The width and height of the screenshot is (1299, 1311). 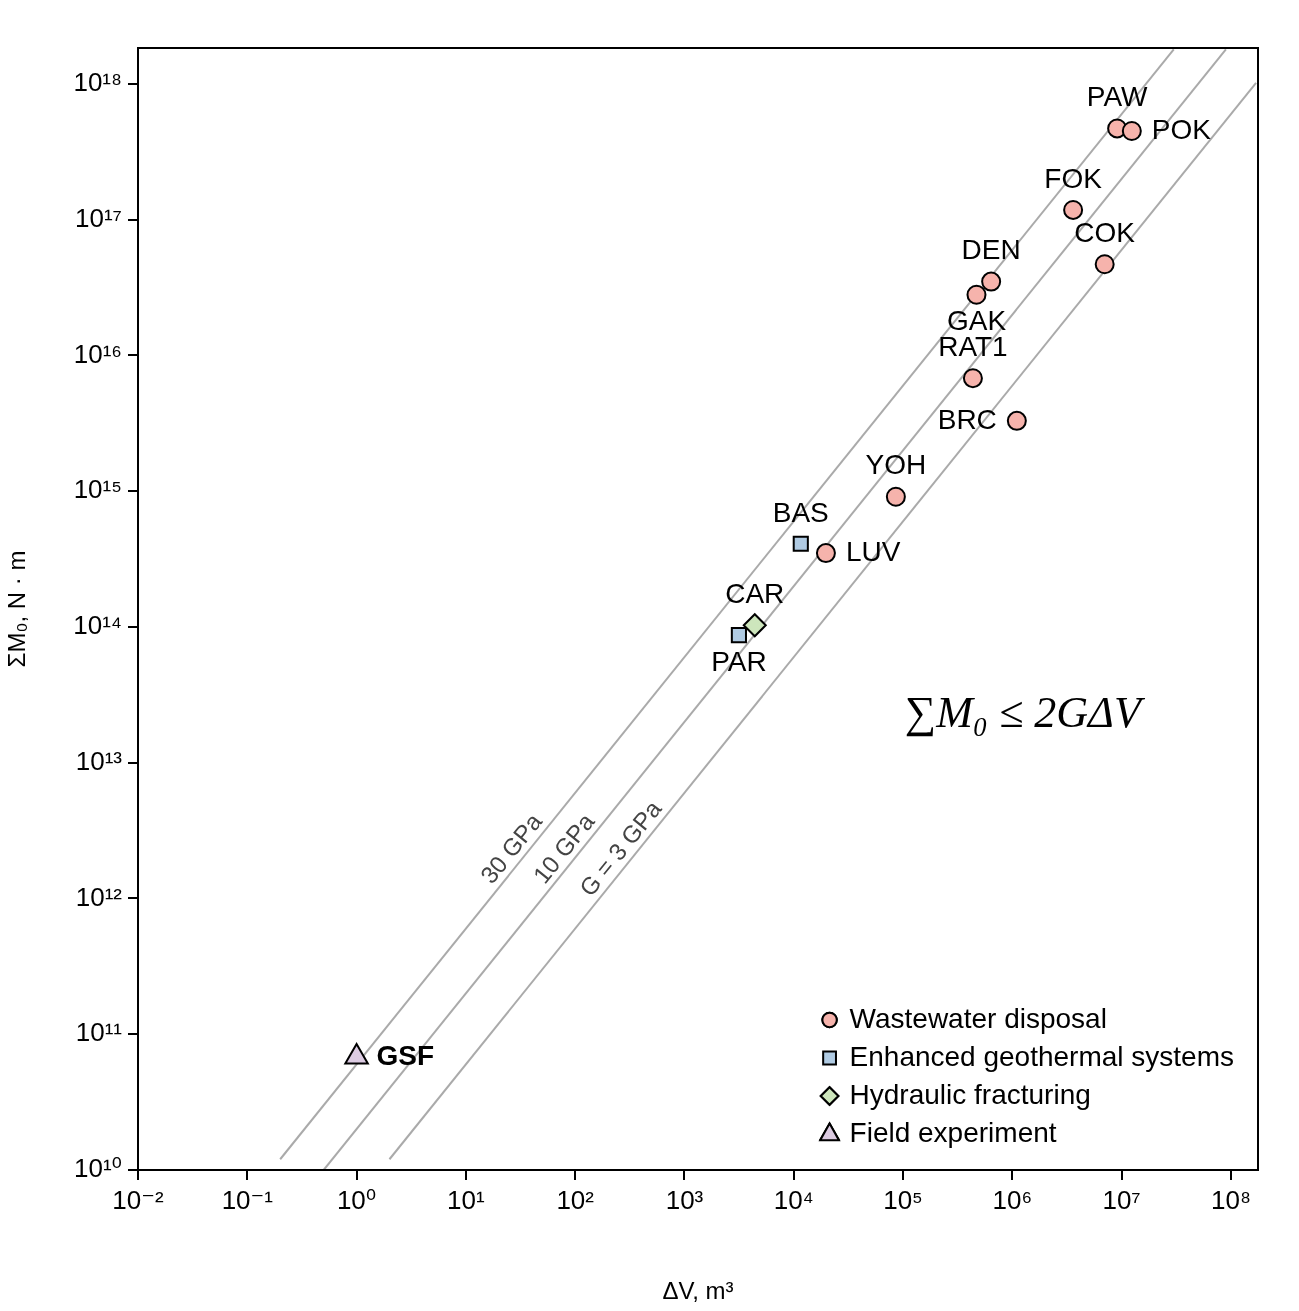 I want to click on x-tick-label: 10⁵, so click(x=903, y=1199).